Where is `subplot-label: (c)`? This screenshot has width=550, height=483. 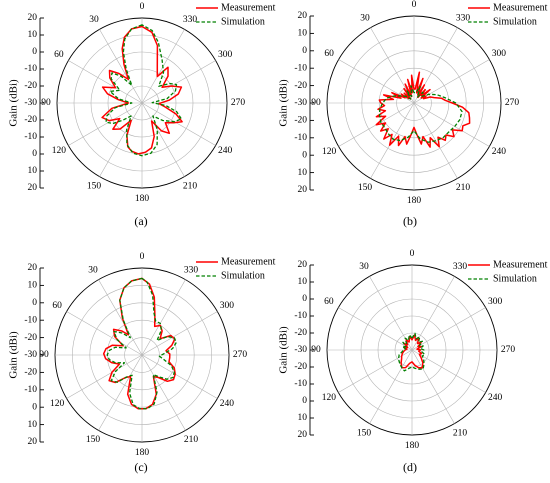 subplot-label: (c) is located at coordinates (140, 467).